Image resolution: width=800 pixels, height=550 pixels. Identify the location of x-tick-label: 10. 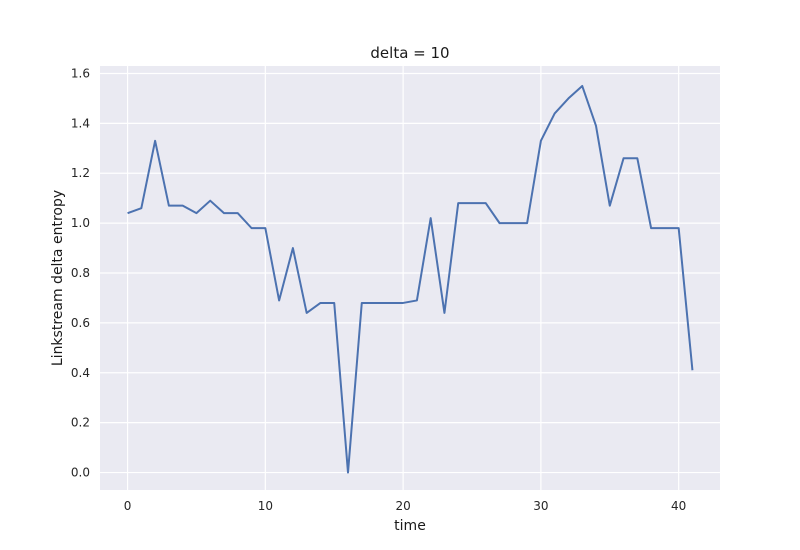
(265, 506).